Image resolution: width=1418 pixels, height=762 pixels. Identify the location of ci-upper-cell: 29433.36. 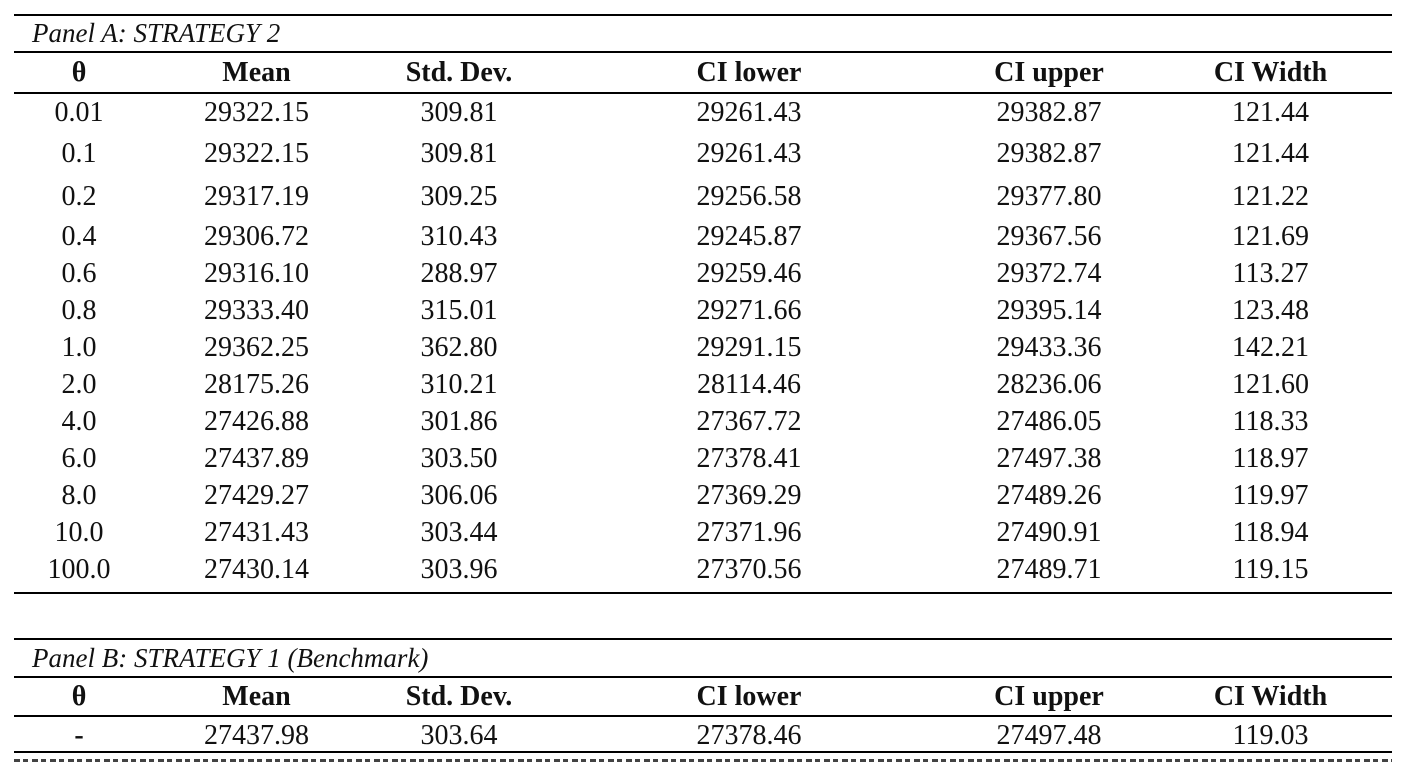
(1049, 347).